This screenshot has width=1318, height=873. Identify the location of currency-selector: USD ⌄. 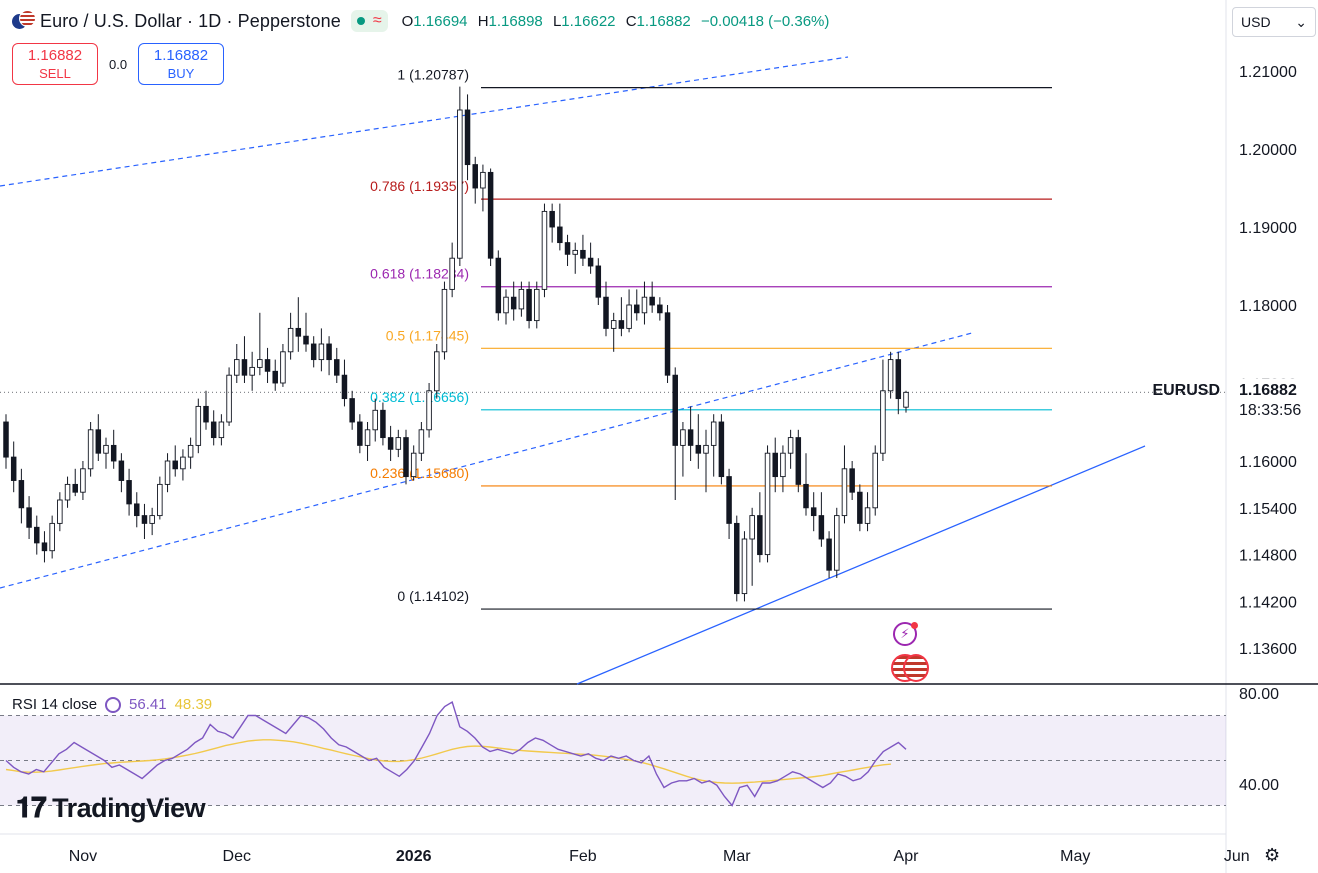
(1274, 22).